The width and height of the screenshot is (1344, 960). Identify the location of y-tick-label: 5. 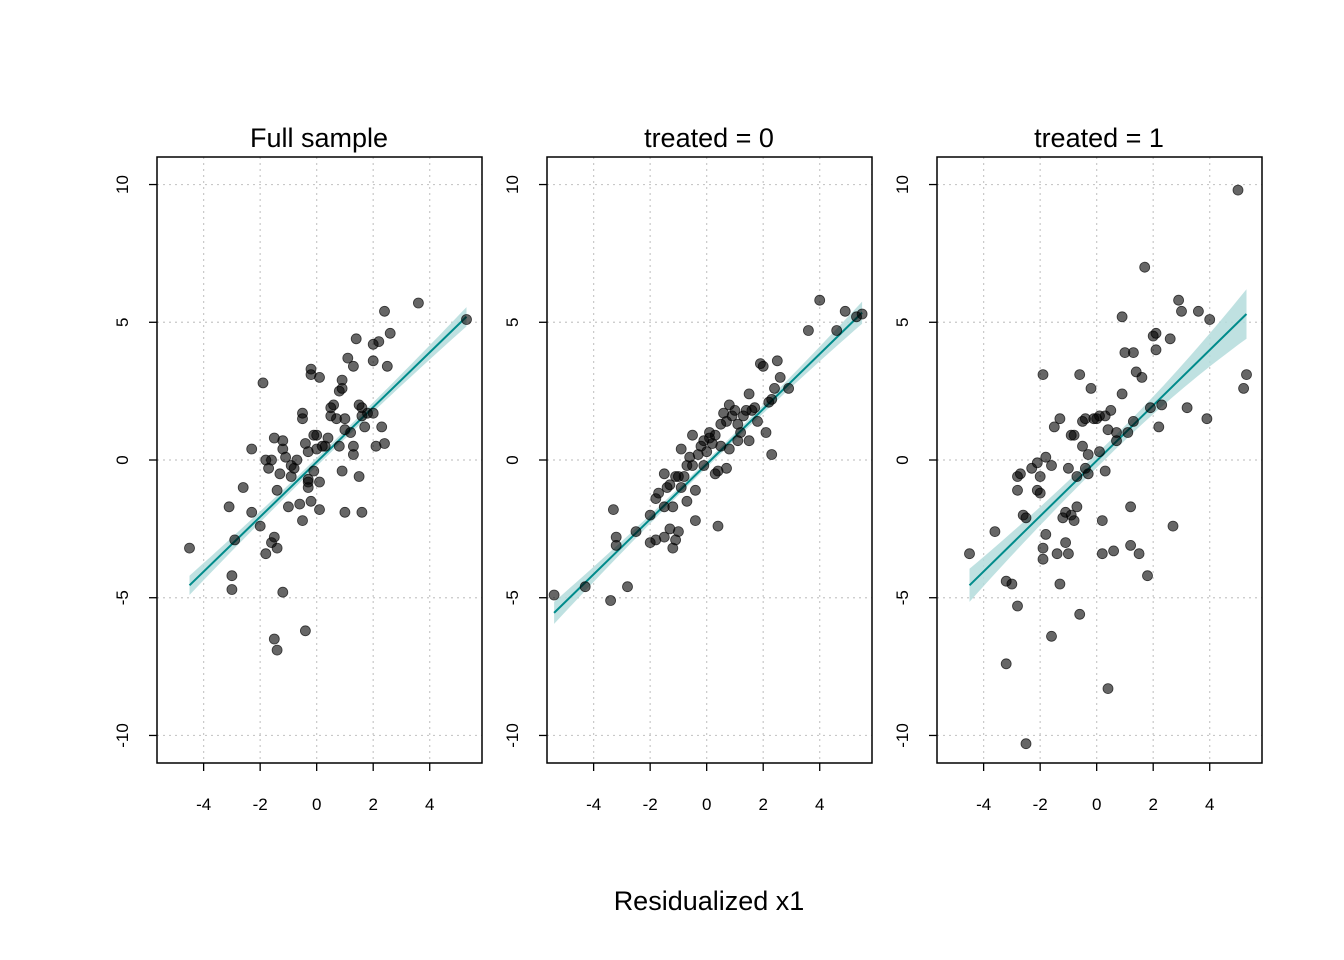
(512, 322).